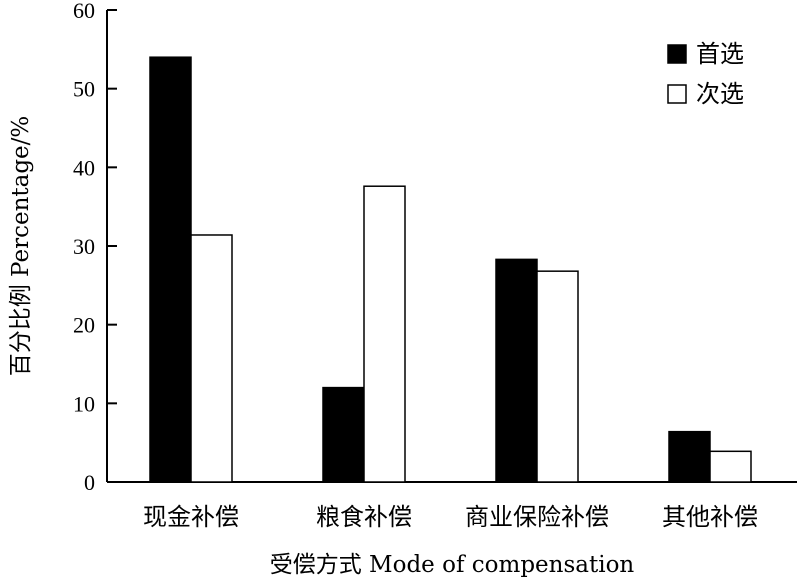 This screenshot has width=800, height=581. Describe the element at coordinates (84, 89) in the screenshot. I see `y-tick-label: 50` at that location.